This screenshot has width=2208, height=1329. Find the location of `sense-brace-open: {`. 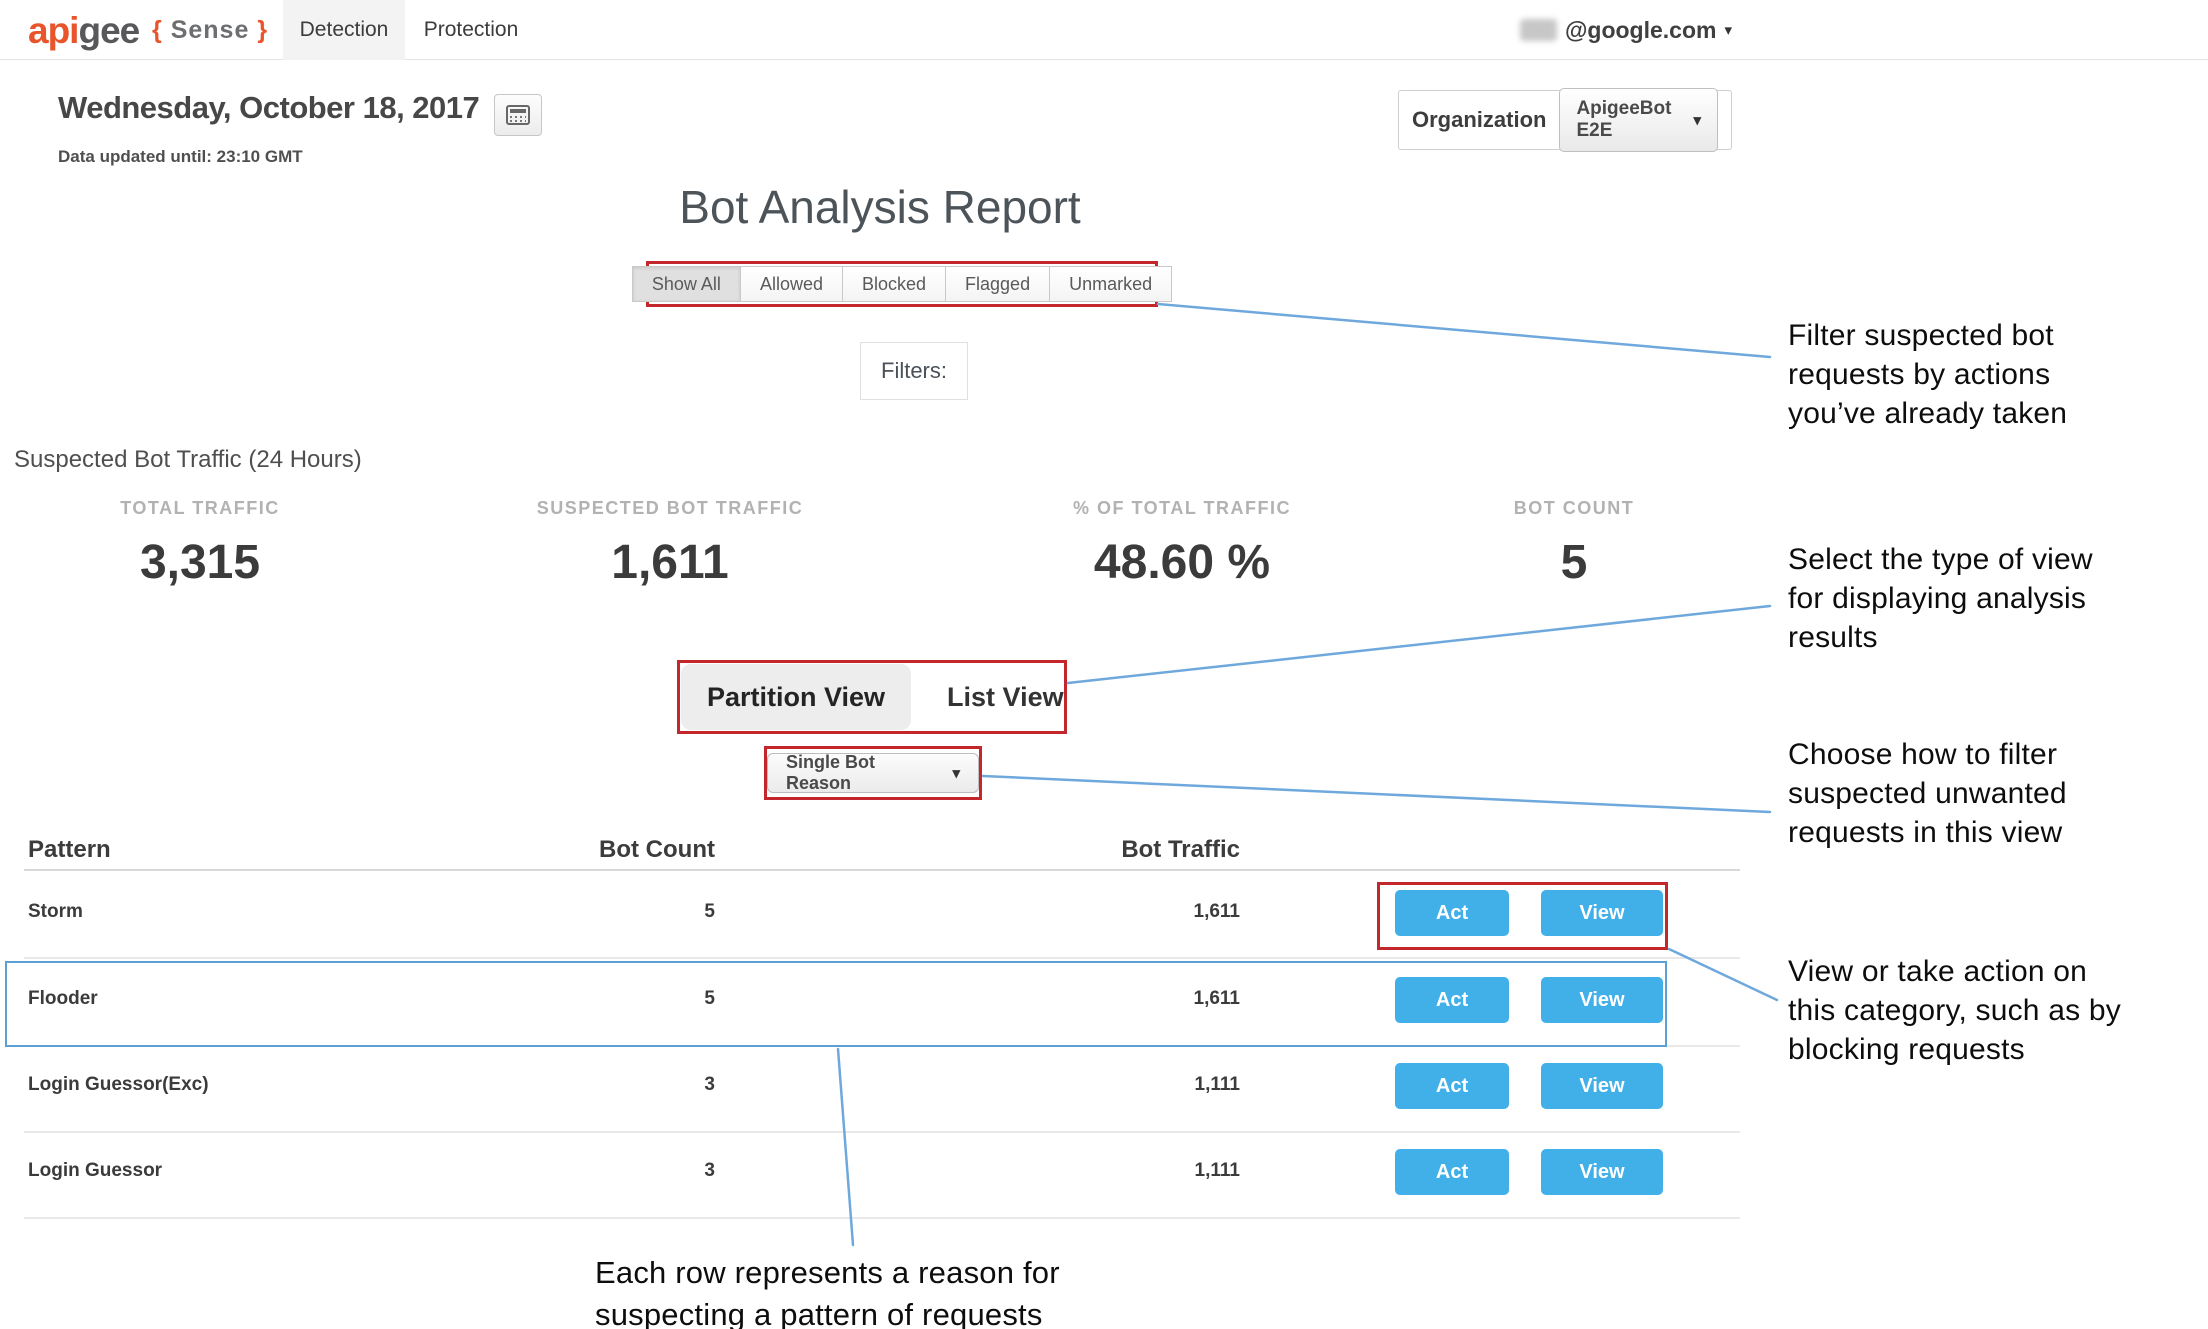

sense-brace-open: { is located at coordinates (157, 30).